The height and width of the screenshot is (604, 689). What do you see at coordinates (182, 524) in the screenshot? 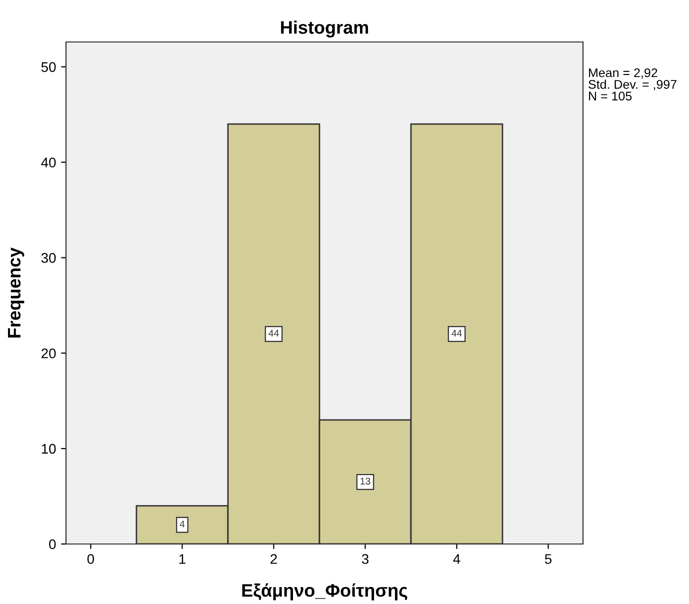
I see `data-label: 4` at bounding box center [182, 524].